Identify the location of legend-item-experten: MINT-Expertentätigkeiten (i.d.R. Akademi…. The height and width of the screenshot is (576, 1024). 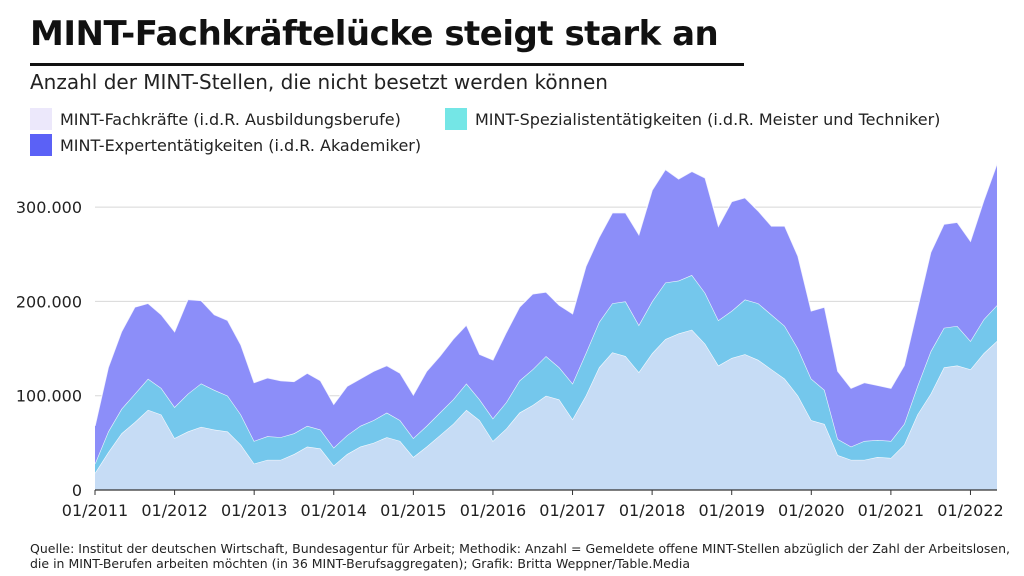
(225, 145).